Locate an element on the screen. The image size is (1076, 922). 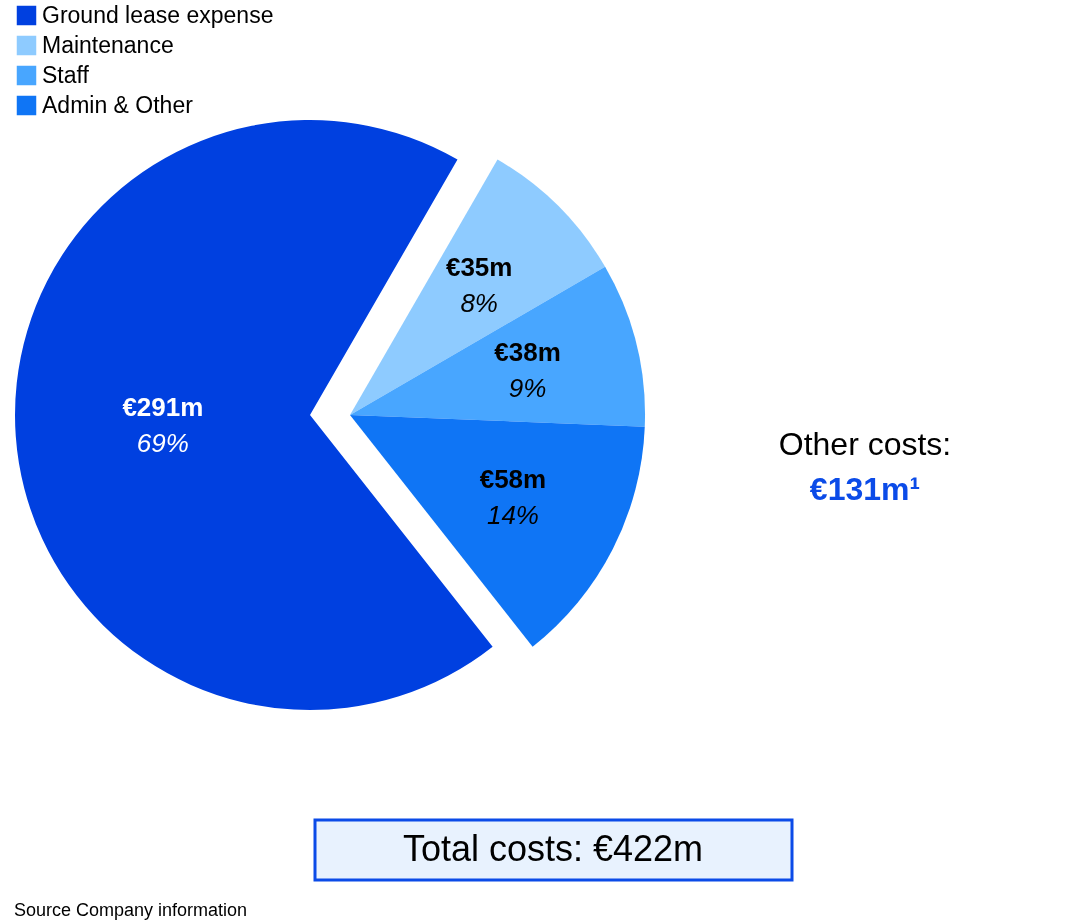
data-label: €58m is located at coordinates (513, 479).